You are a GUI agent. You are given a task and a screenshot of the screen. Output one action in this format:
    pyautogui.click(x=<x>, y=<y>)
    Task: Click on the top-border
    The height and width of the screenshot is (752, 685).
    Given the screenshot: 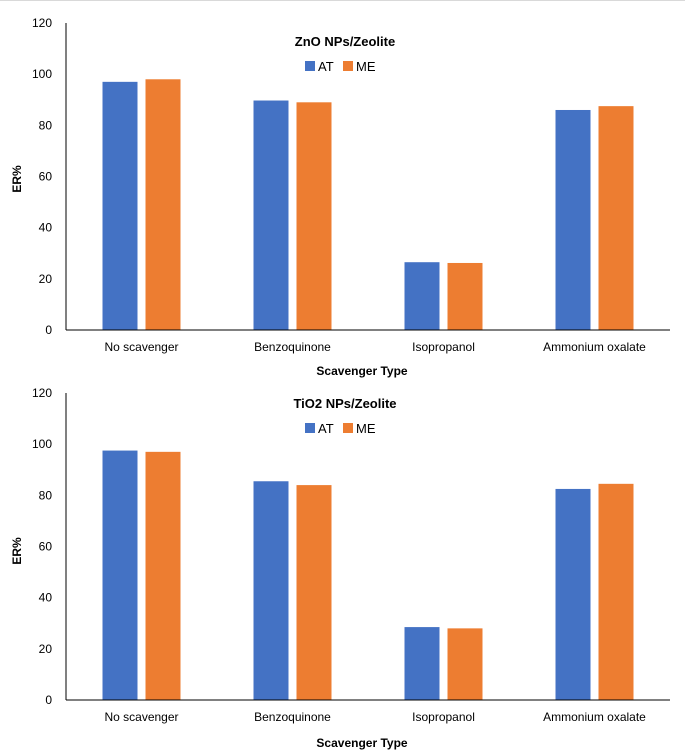 What is the action you would take?
    pyautogui.click(x=342, y=0)
    